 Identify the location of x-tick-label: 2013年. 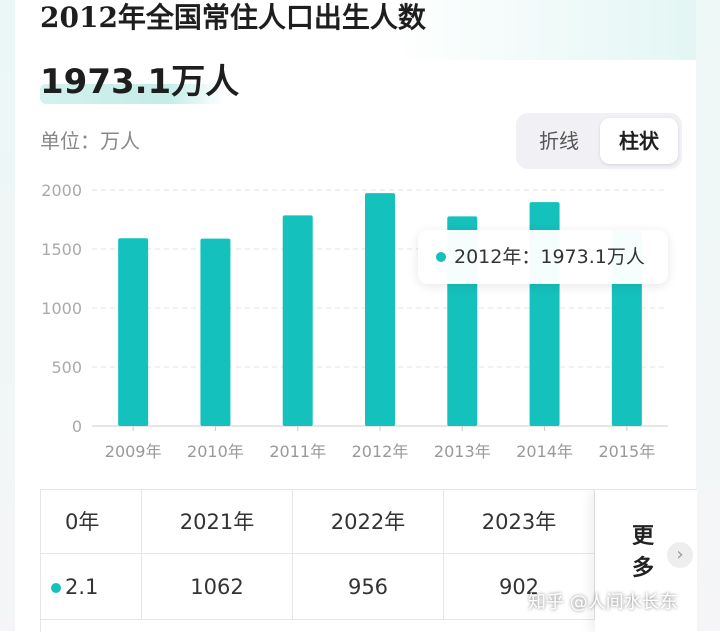
(462, 451).